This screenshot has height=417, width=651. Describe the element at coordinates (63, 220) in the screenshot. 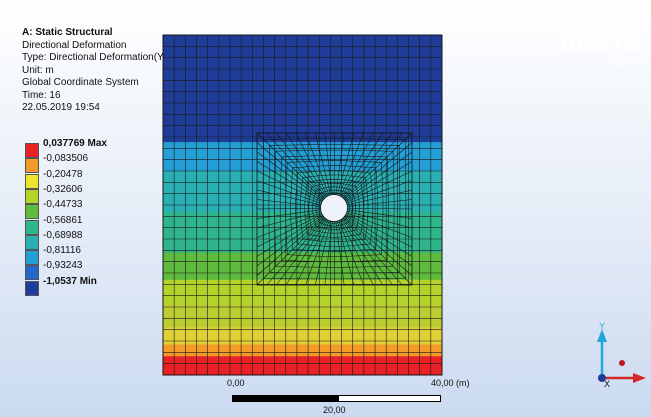

I see `legend-label: -0,56861` at that location.